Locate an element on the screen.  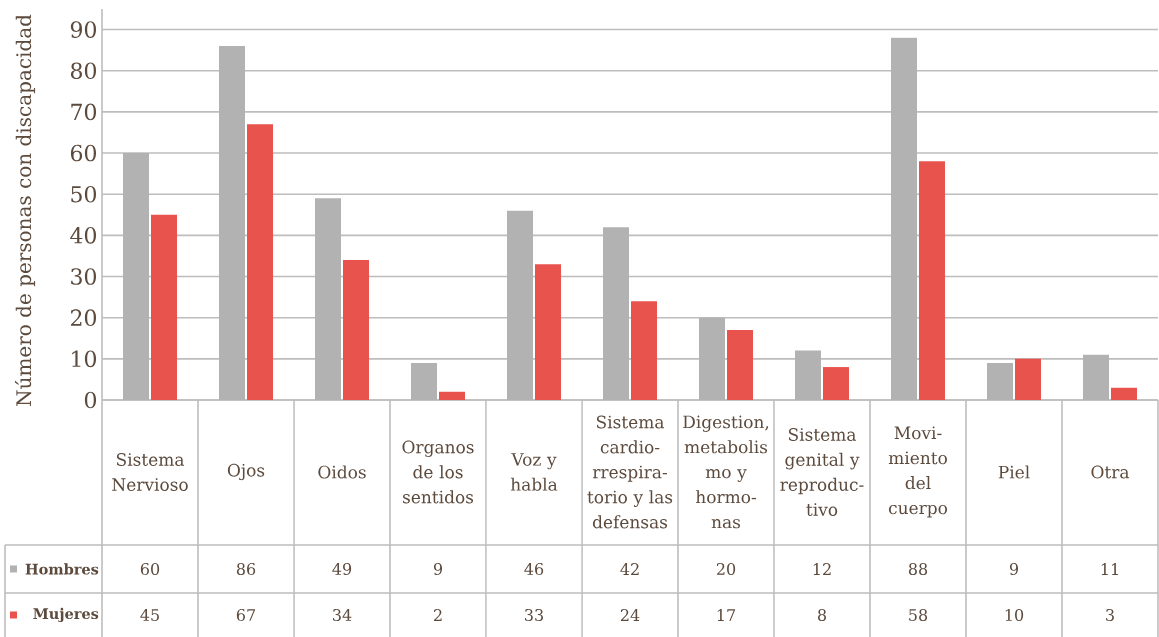
y-tick-label: 40 is located at coordinates (83, 235).